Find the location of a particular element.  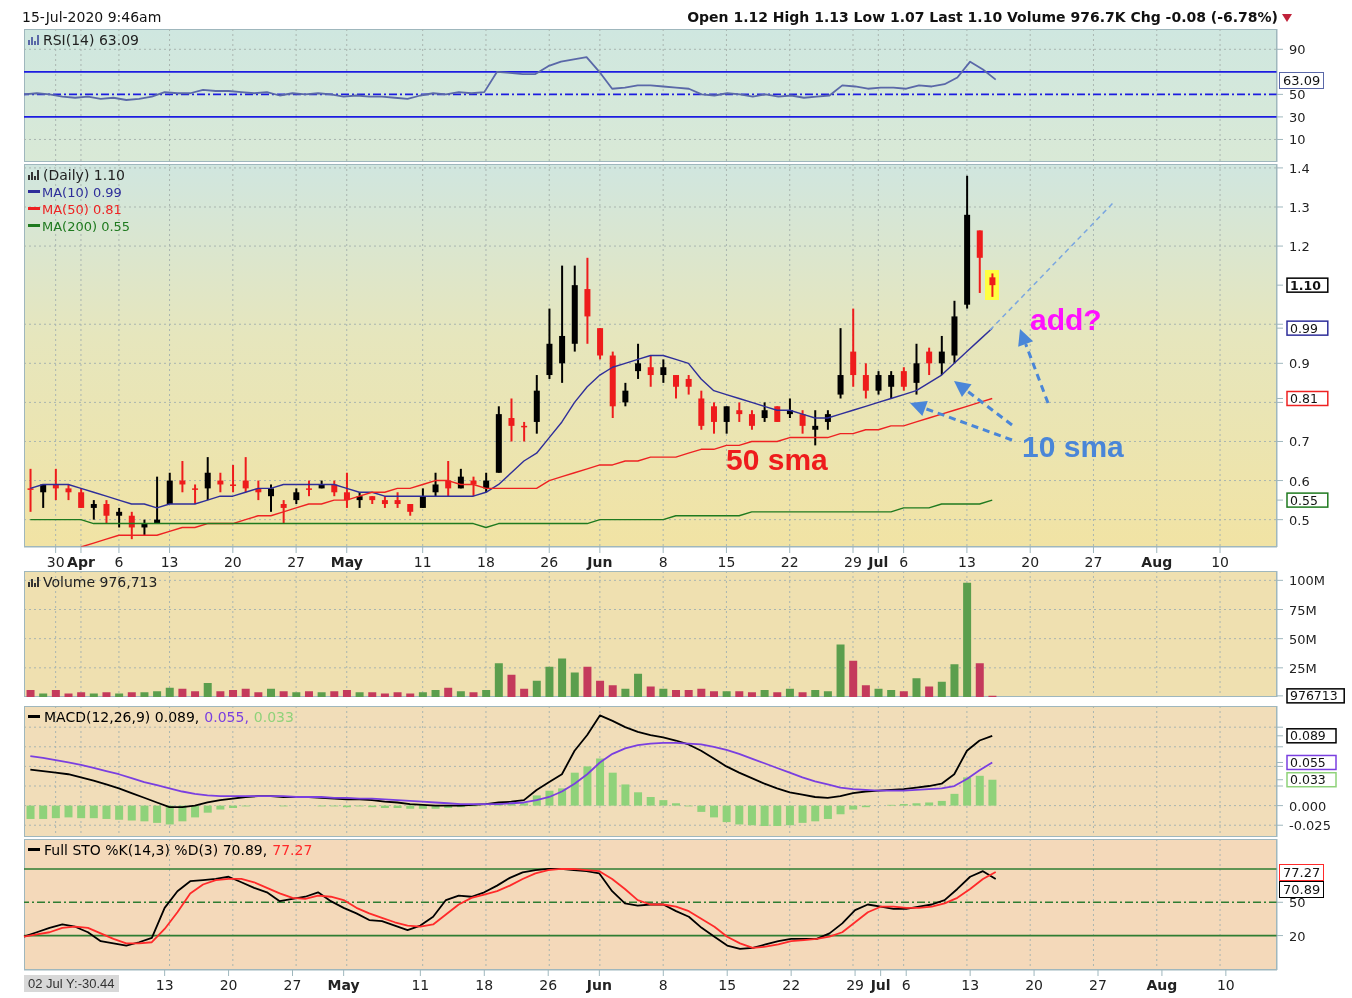

y-tick-label: 20 is located at coordinates (1297, 936).